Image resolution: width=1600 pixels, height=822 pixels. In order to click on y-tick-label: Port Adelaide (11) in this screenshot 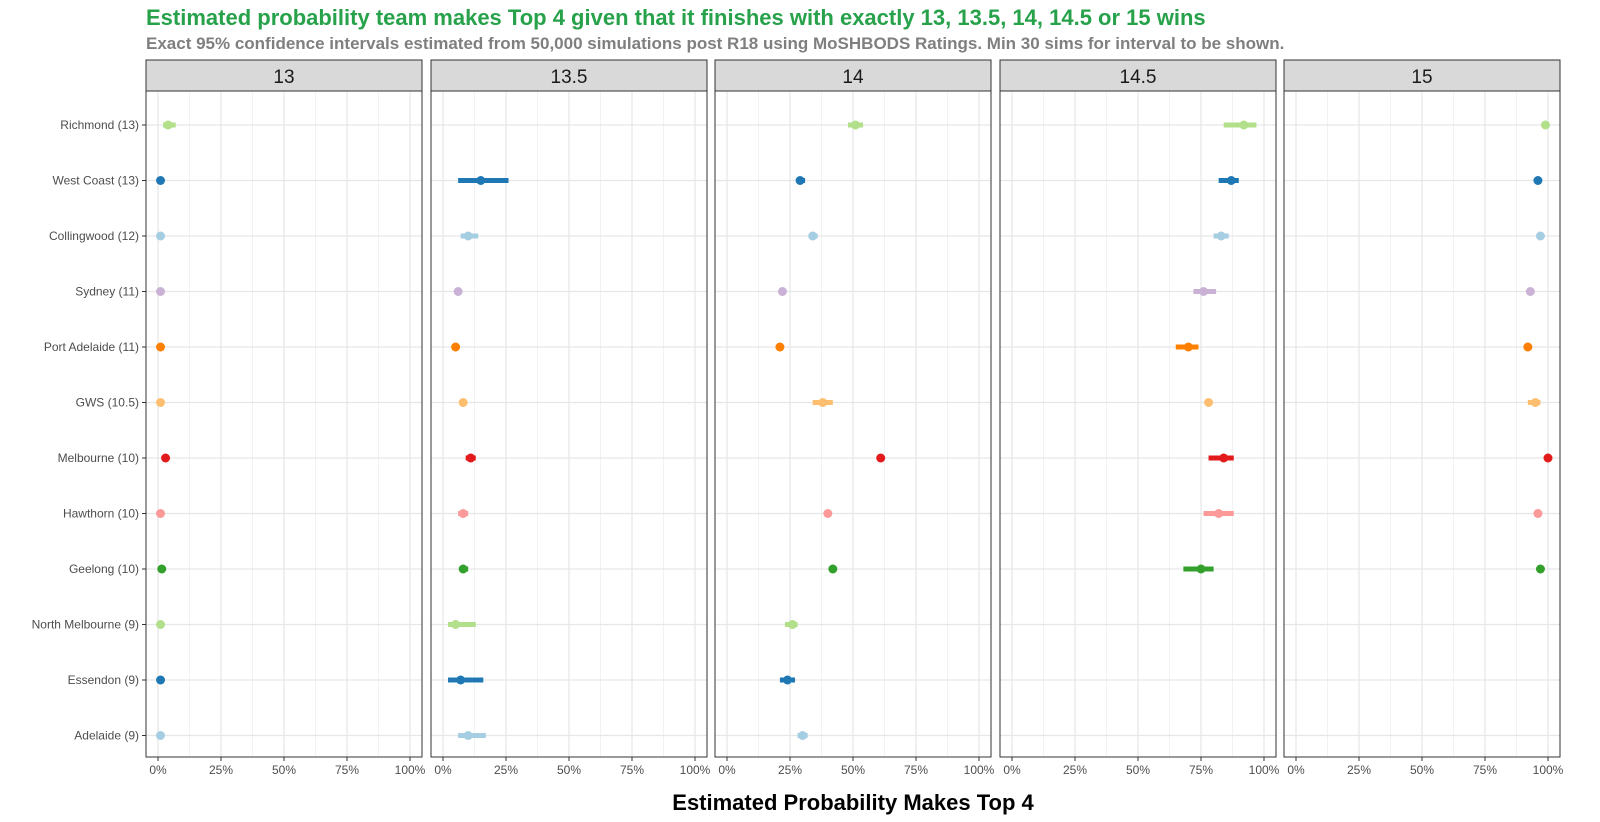, I will do `click(91, 347)`.